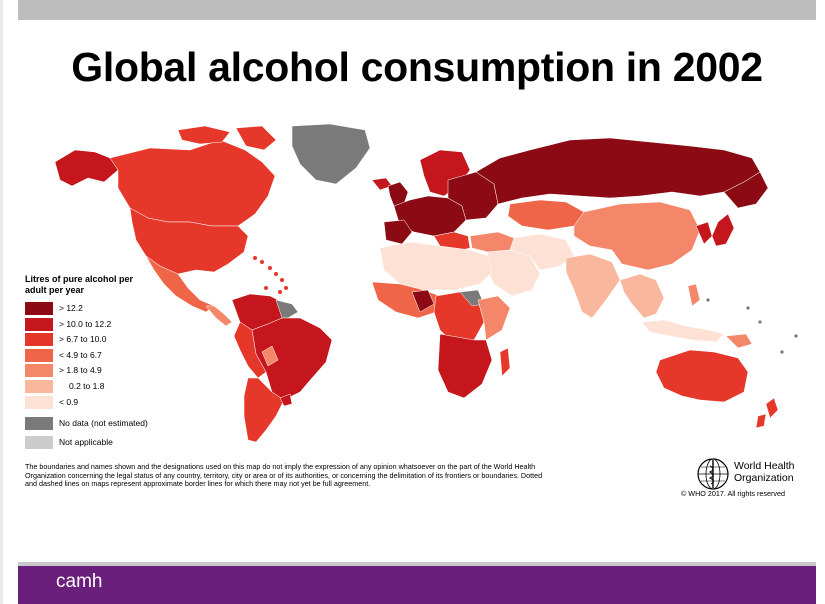  Describe the element at coordinates (746, 190) in the screenshot. I see `region-russia-east` at that location.